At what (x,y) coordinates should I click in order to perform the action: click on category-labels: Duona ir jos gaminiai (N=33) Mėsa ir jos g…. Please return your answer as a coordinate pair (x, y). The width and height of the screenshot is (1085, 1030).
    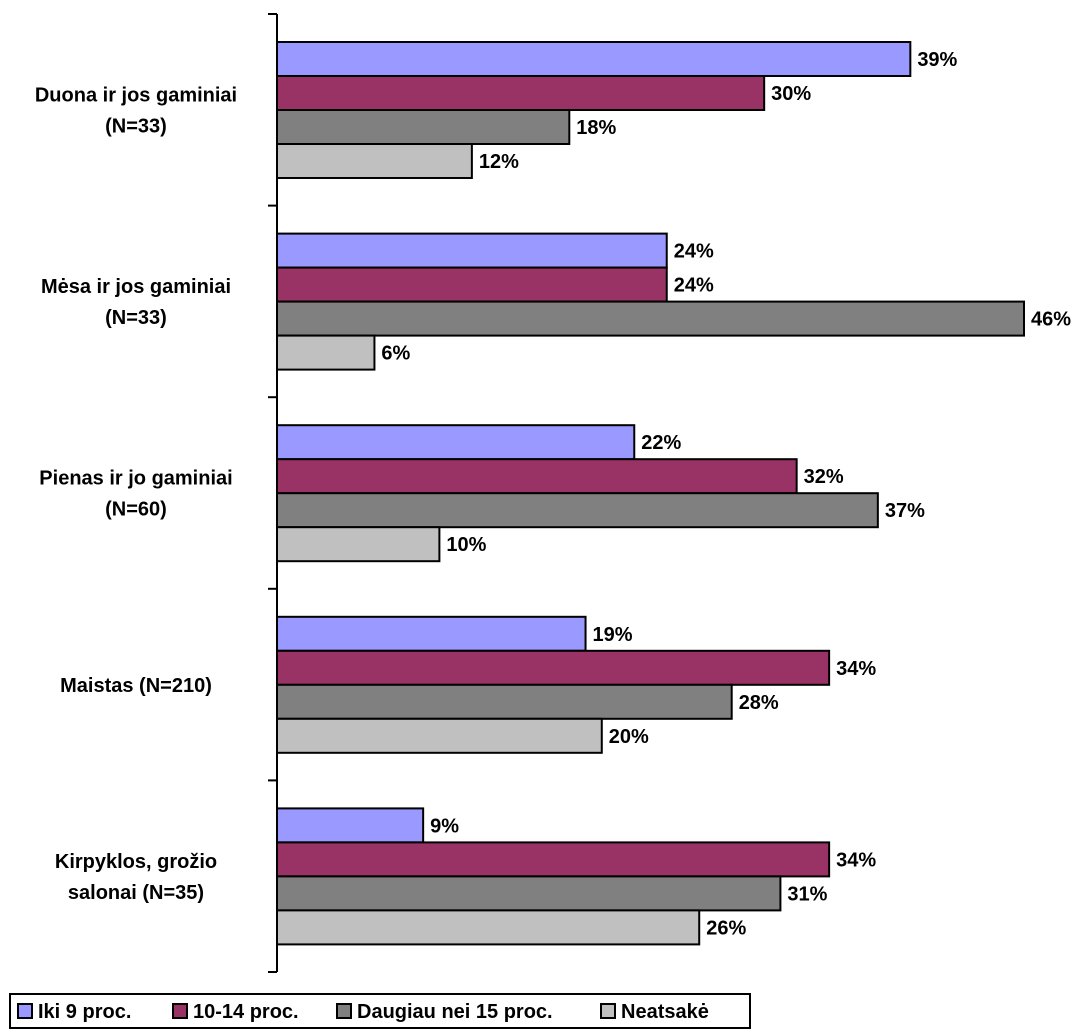
    Looking at the image, I should click on (136, 494).